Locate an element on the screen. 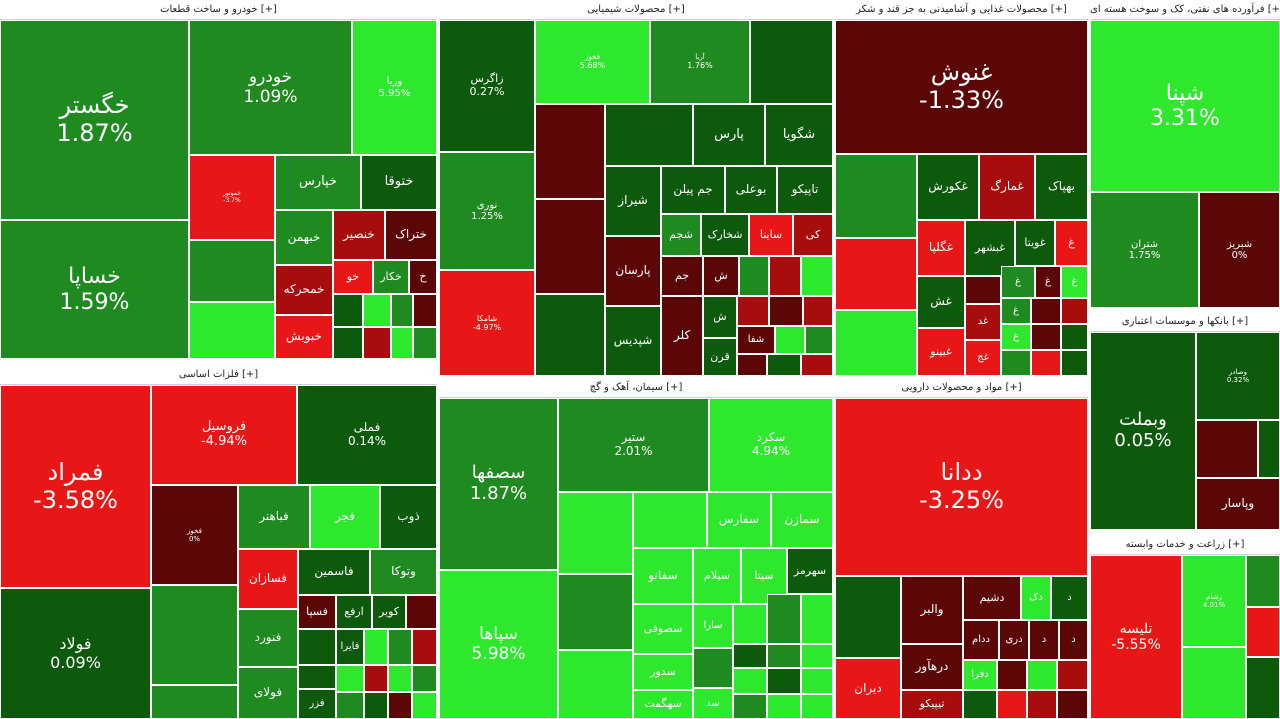  stock-tile: پارسان is located at coordinates (633, 271).